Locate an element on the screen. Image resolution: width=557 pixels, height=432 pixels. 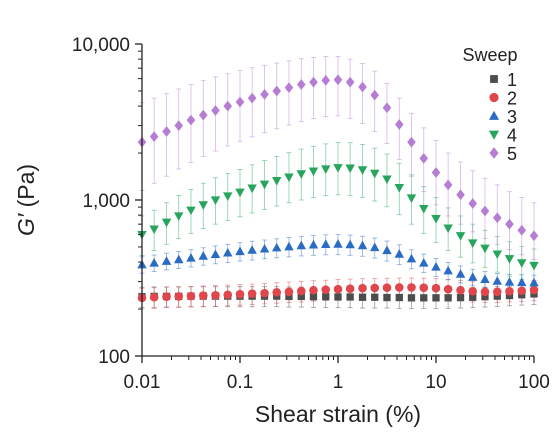
x-tick-label: 100 is located at coordinates (534, 382).